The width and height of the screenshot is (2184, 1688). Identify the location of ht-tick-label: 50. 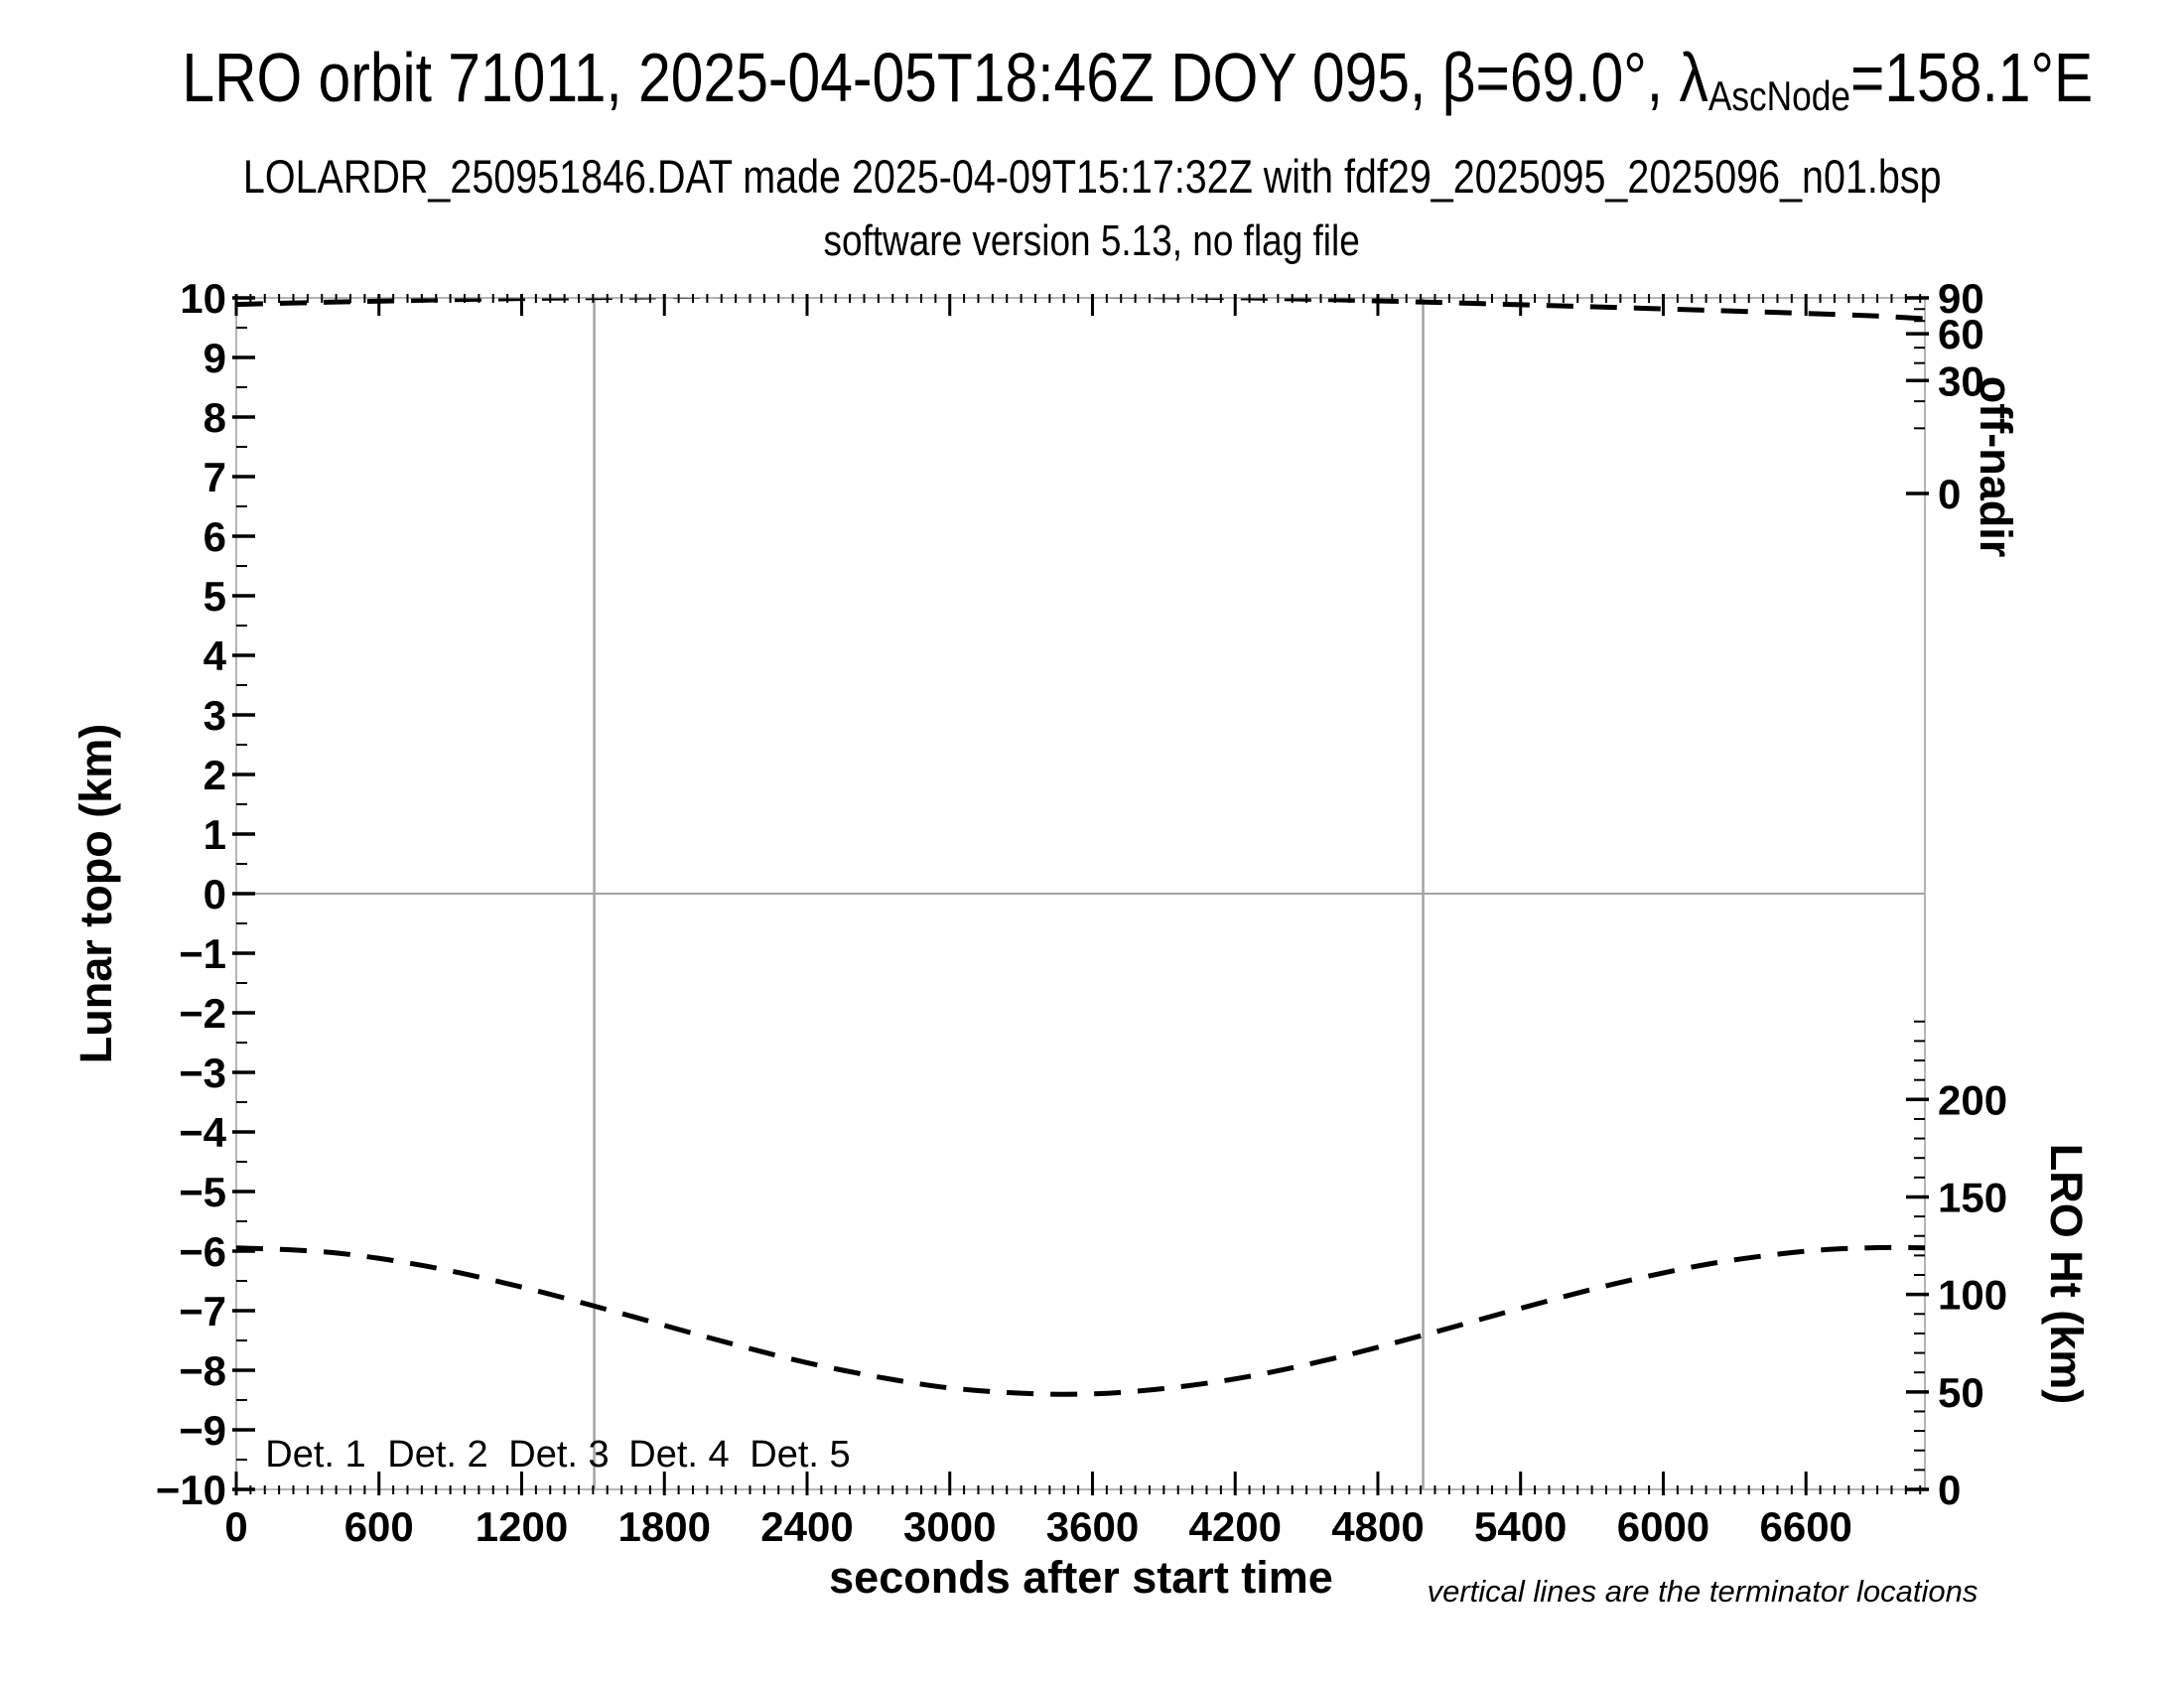
(1961, 1392).